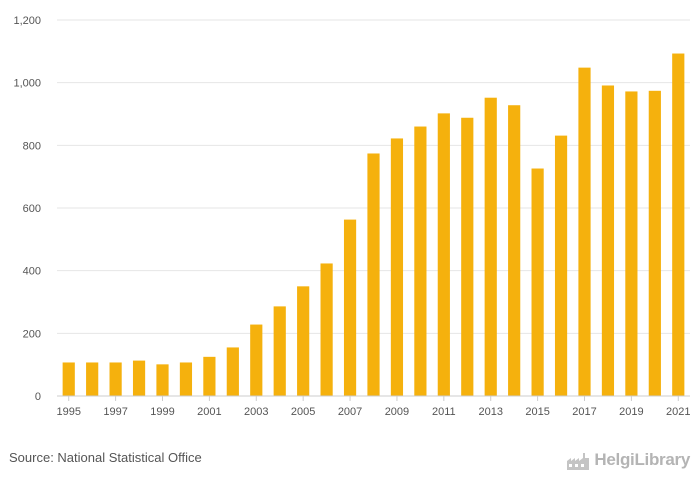 The width and height of the screenshot is (700, 483). What do you see at coordinates (350, 412) in the screenshot?
I see `x-tick-label: 2007` at bounding box center [350, 412].